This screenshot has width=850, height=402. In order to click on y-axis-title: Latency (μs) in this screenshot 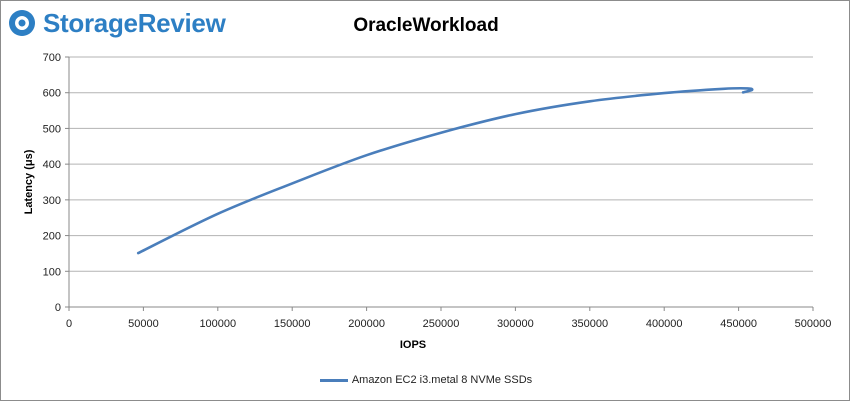, I will do `click(29, 181)`.